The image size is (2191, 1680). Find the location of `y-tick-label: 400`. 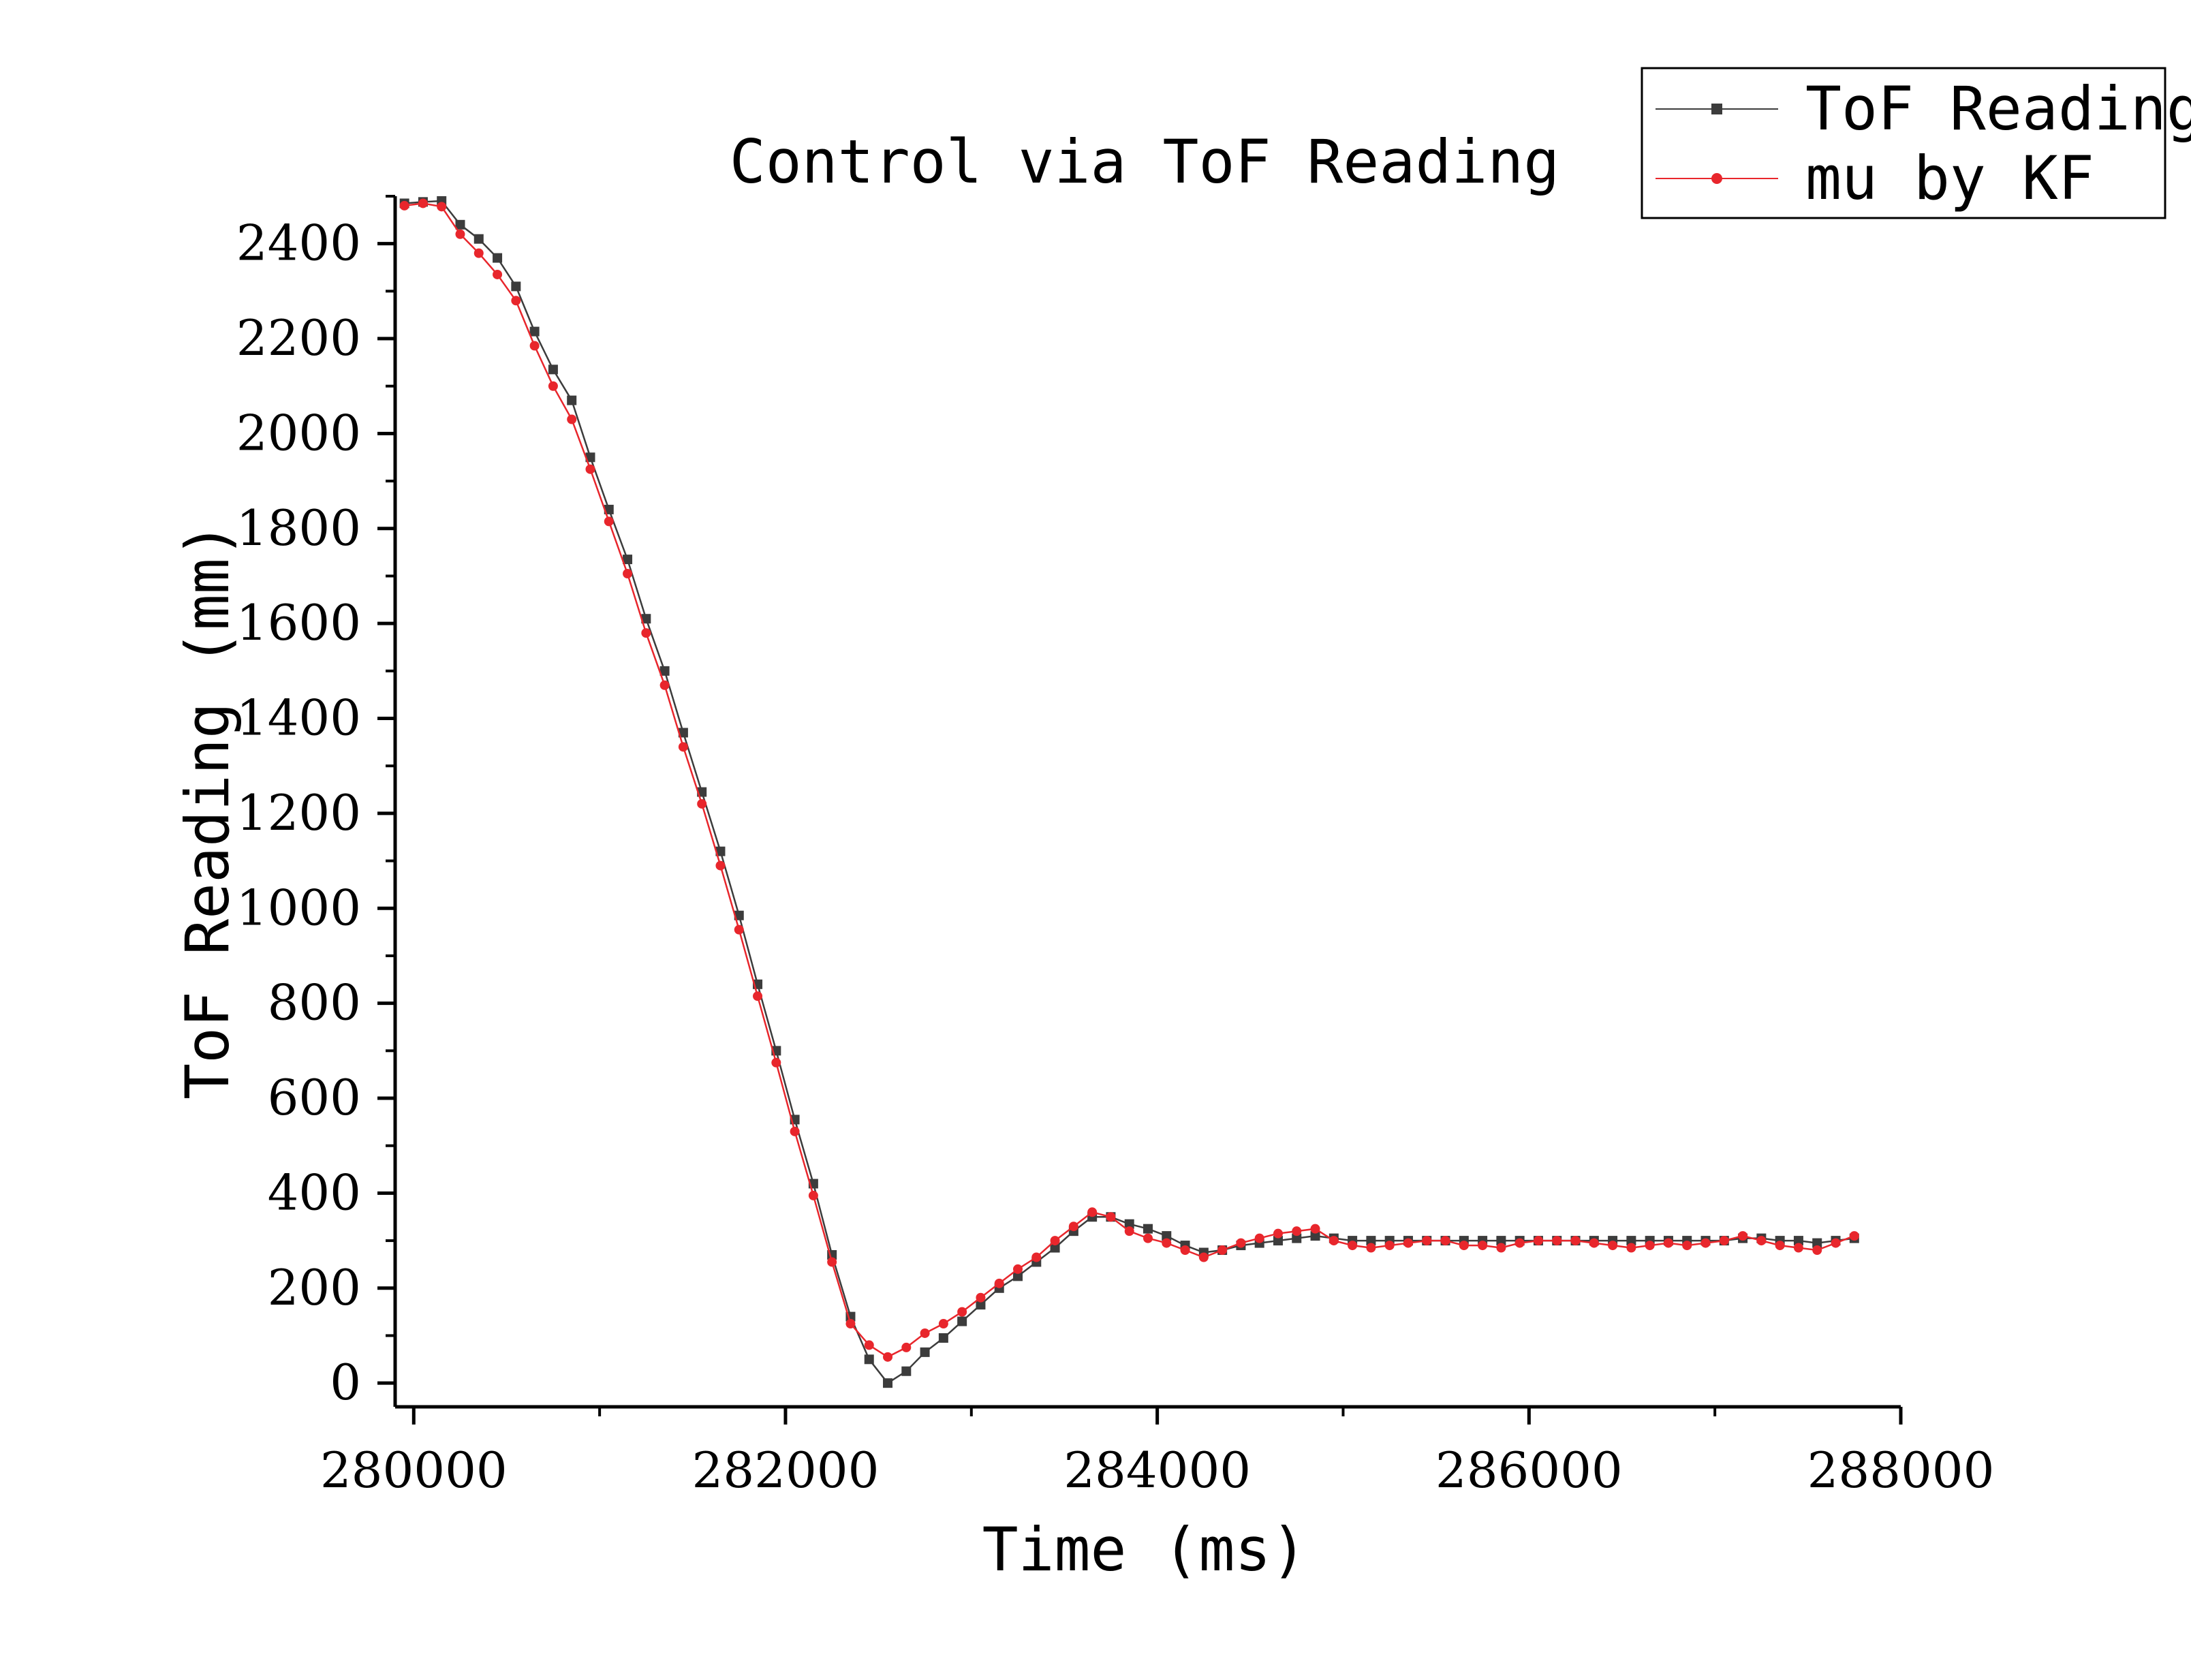

y-tick-label: 400 is located at coordinates (314, 1192).